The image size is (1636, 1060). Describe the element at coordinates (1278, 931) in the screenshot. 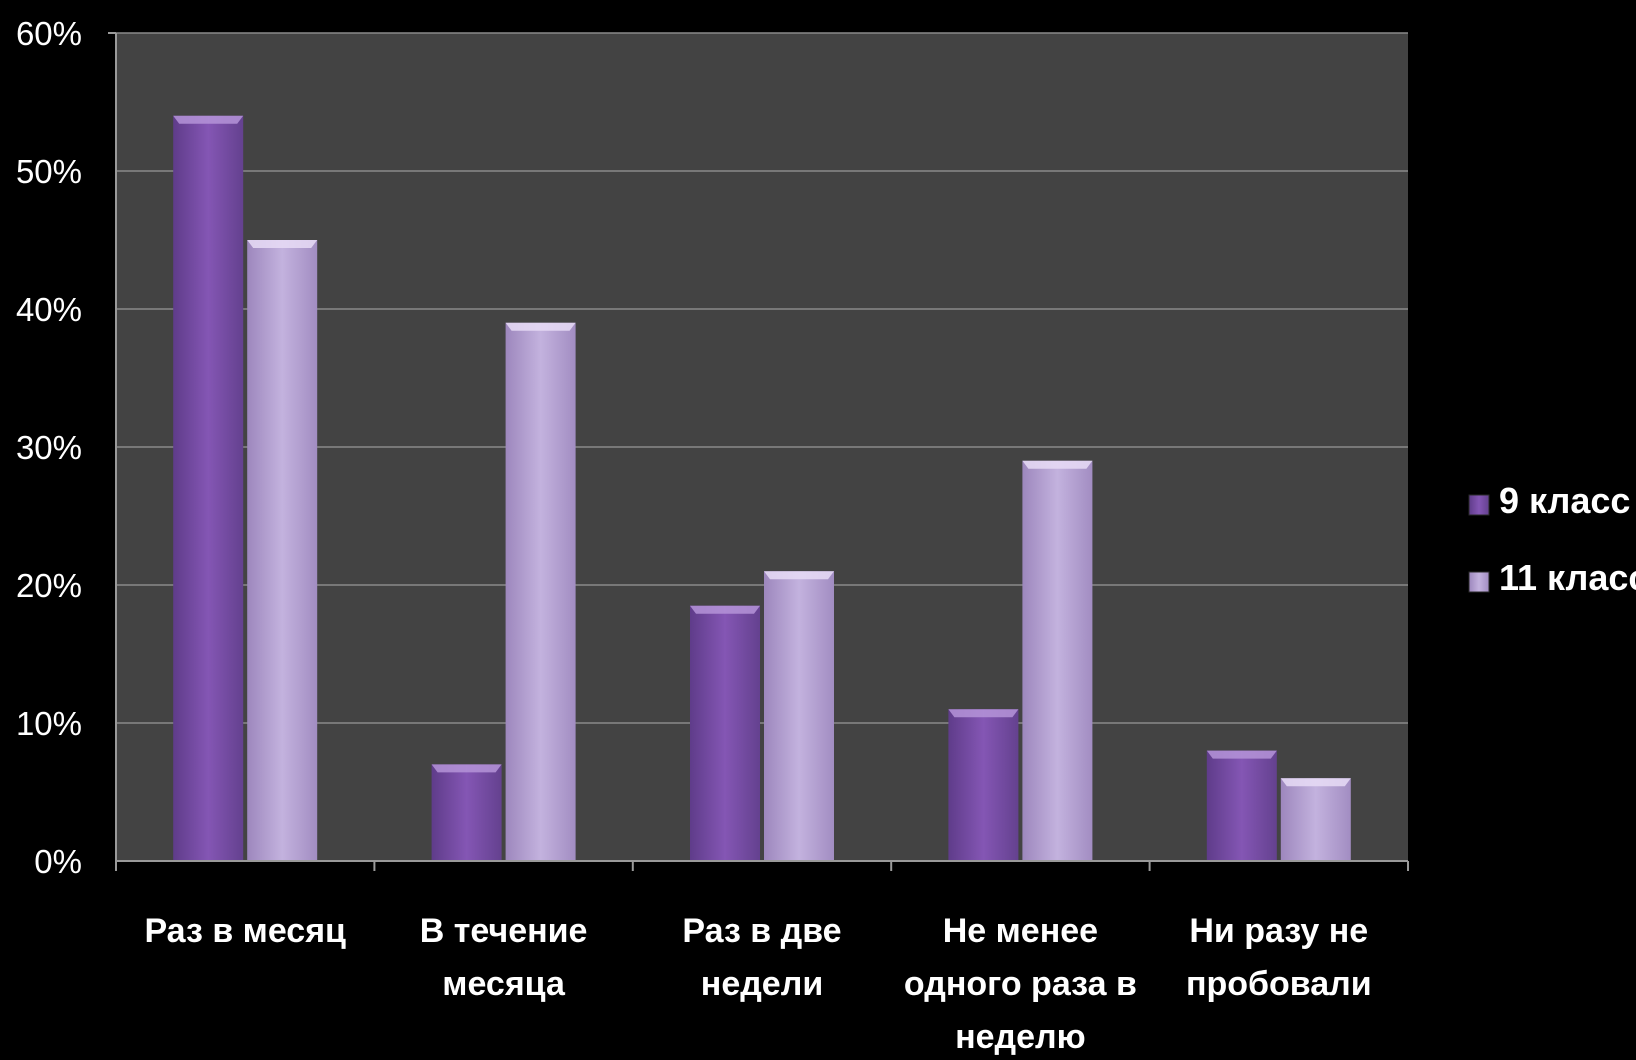

I see `x-category-label: Ни разу не` at that location.